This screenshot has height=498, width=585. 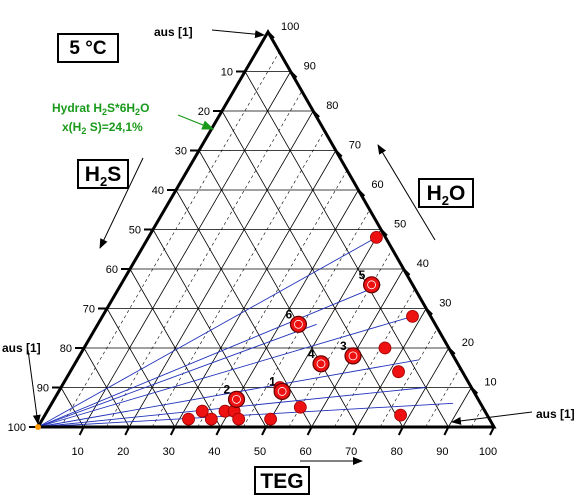 What do you see at coordinates (121, 203) in the screenshot?
I see `h2s-direction-arrow` at bounding box center [121, 203].